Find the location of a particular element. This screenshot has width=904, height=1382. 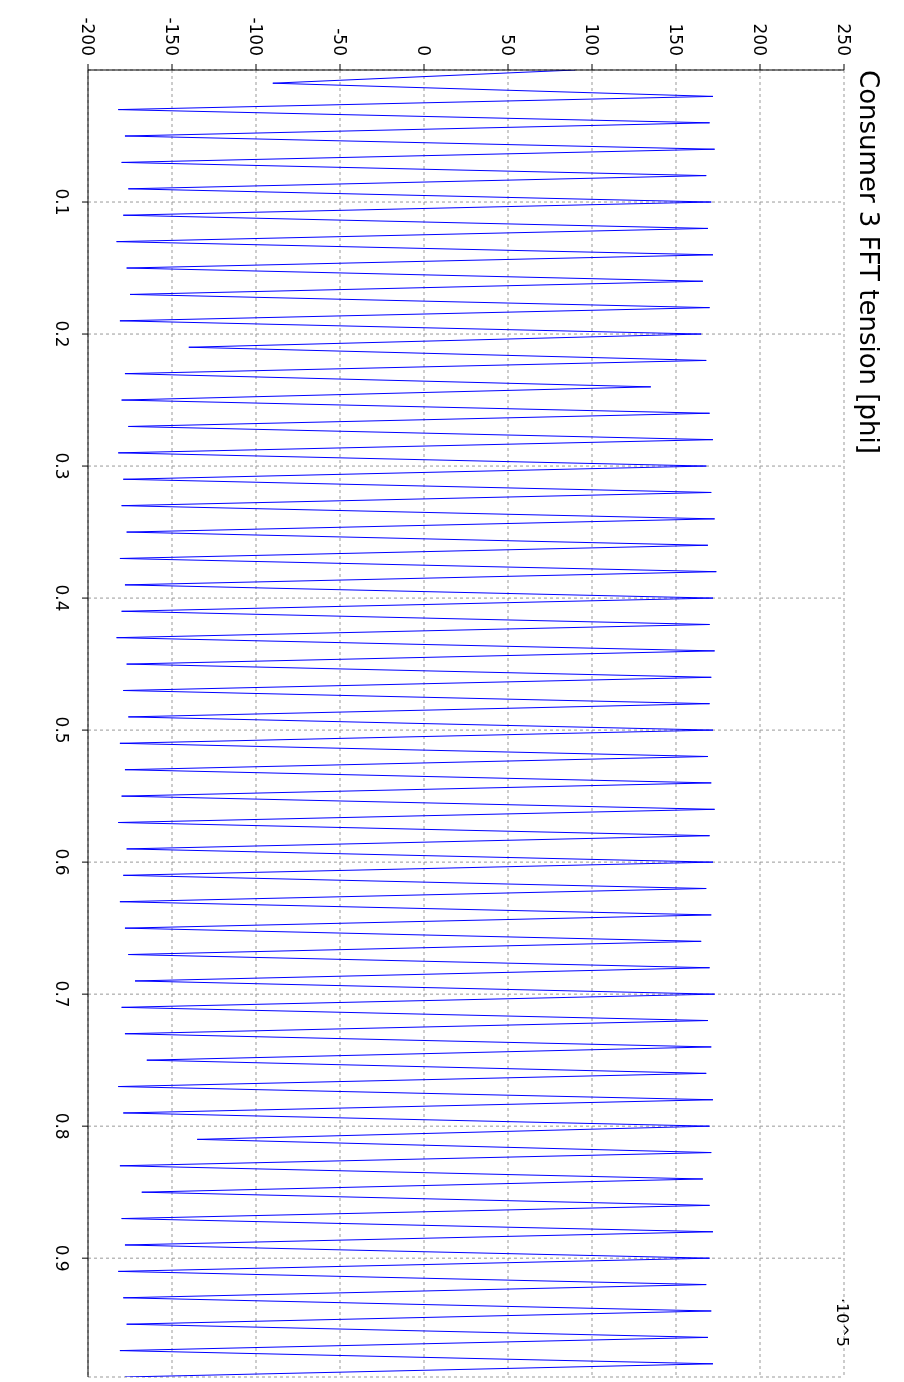

x-tick-label: 0 is located at coordinates (424, 50).